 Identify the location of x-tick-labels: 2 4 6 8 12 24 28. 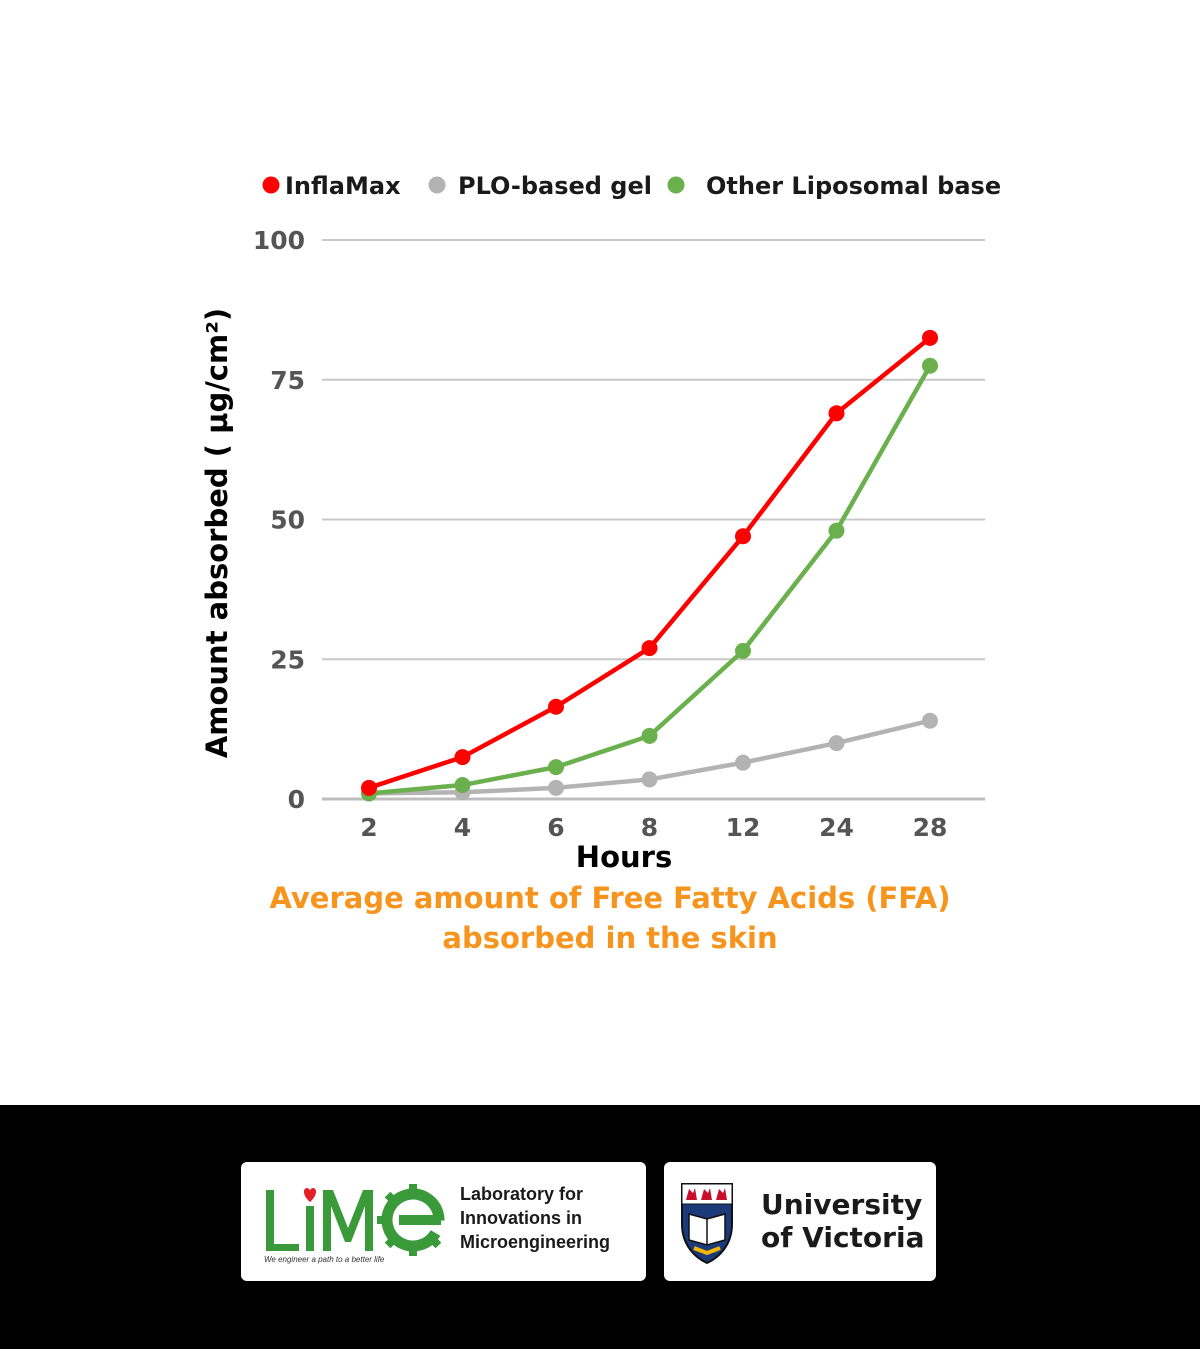
(653, 827).